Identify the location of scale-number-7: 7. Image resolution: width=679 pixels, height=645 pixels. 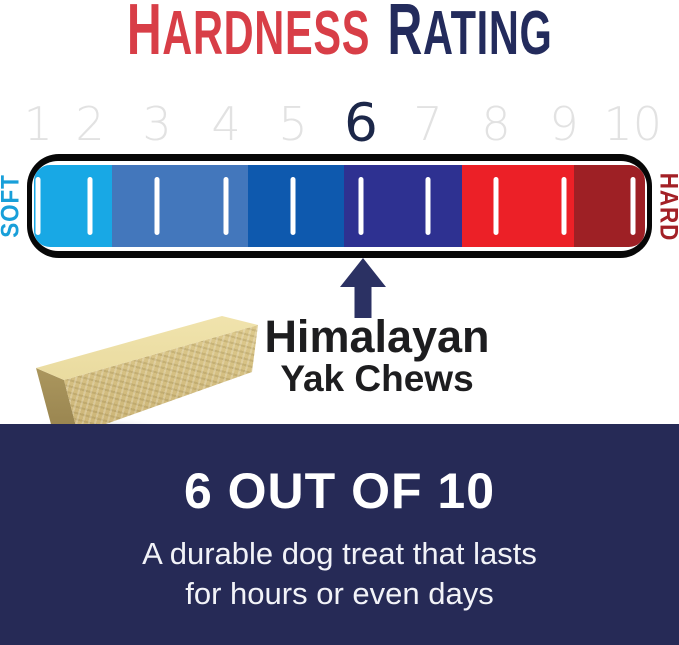
(428, 124).